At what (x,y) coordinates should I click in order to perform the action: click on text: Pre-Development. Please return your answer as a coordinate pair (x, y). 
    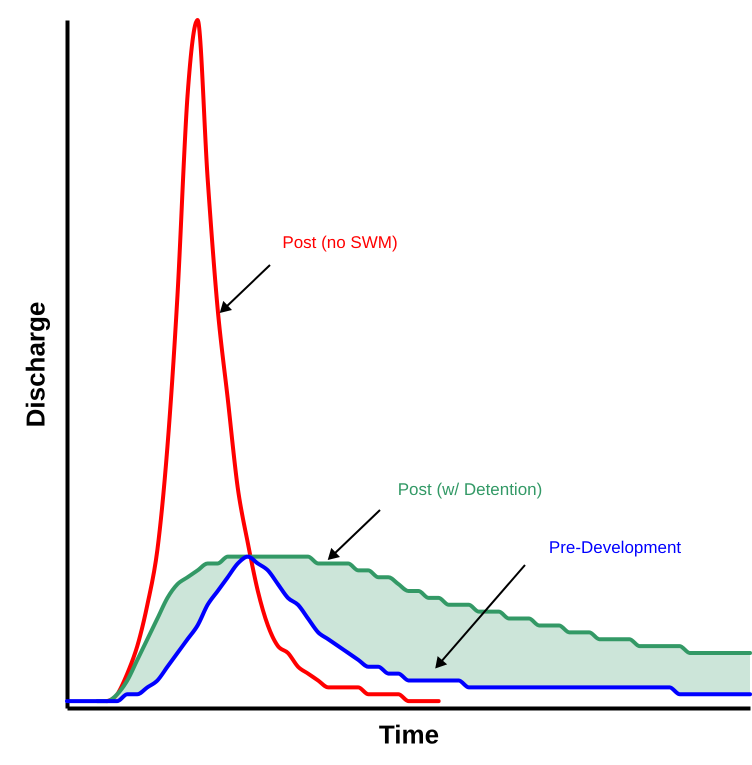
    Looking at the image, I should click on (615, 547).